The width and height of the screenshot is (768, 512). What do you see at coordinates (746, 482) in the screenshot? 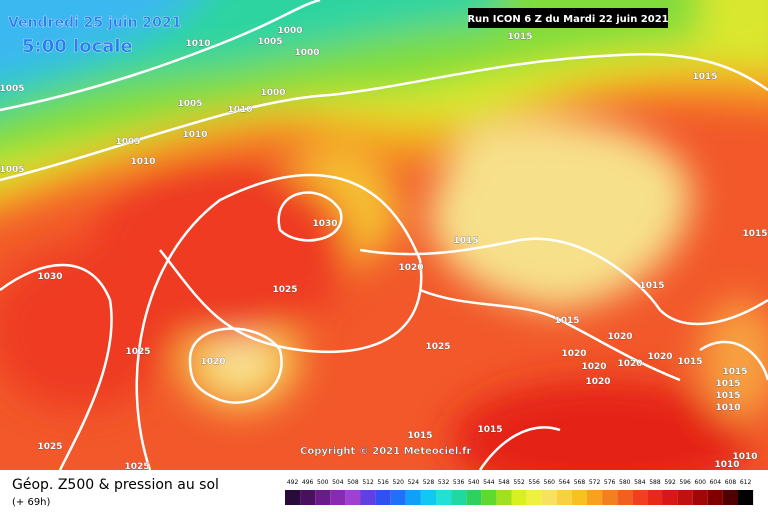
I see `legend-label: 612` at bounding box center [746, 482].